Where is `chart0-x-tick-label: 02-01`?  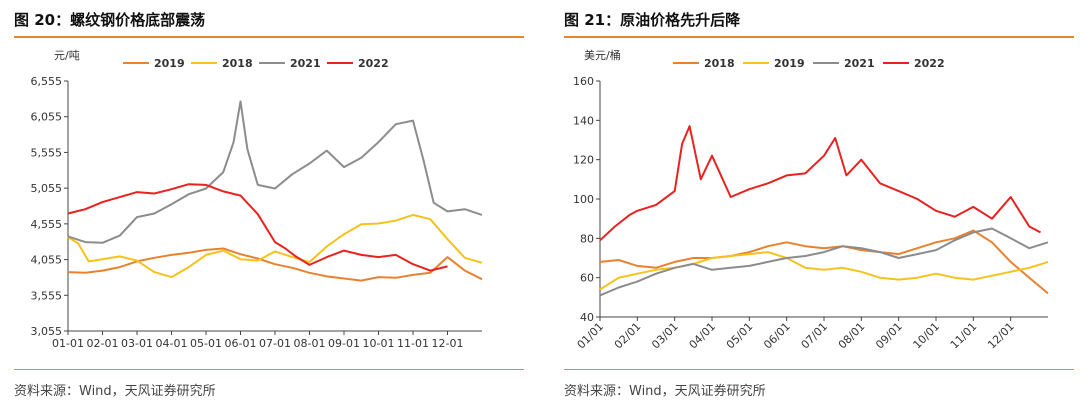
chart0-x-tick-label: 02-01 is located at coordinates (103, 343).